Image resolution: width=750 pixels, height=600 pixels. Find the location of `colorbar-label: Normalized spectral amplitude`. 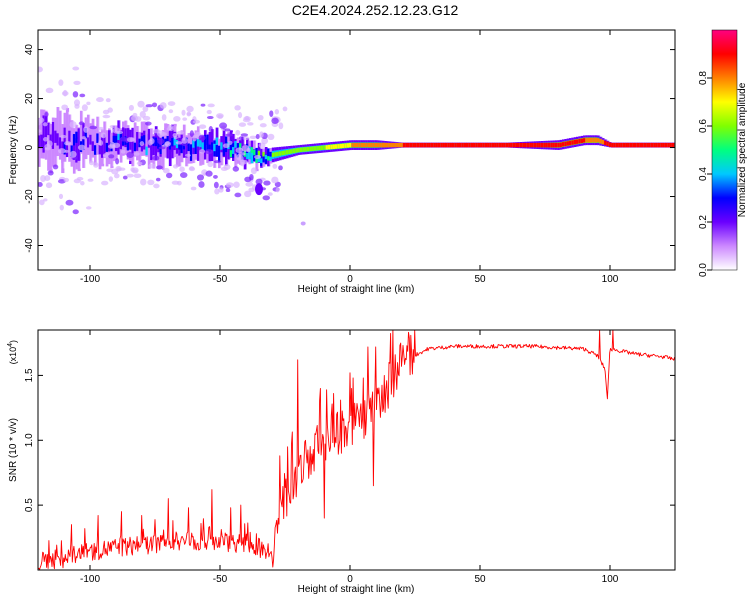

colorbar-label: Normalized spectral amplitude is located at coordinates (742, 149).